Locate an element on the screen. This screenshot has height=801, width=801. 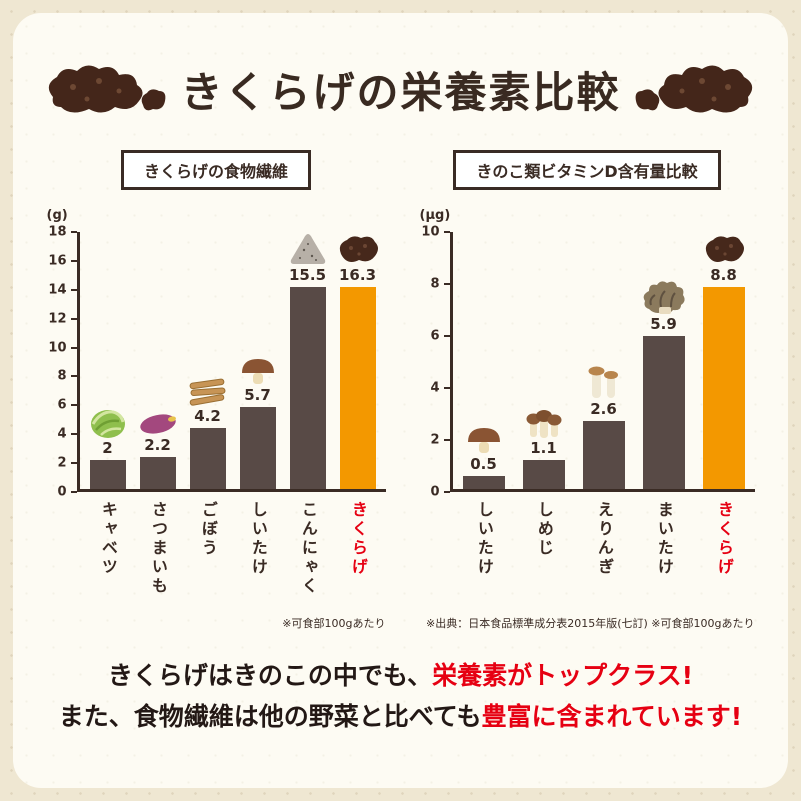
bar-category-label: キャベツ is located at coordinates (108, 539).